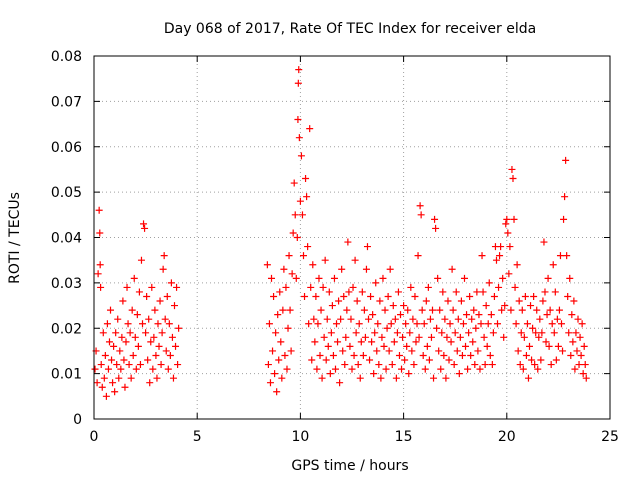 Image resolution: width=640 pixels, height=484 pixels. I want to click on x-tick-label-2: 10, so click(300, 437).